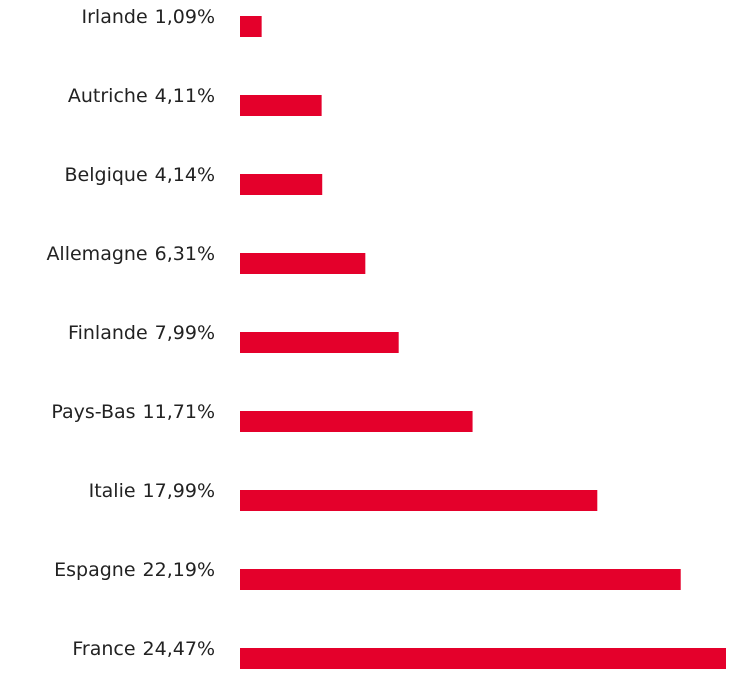  What do you see at coordinates (233, 337) in the screenshot?
I see `bar-row: 7,99% Finlande` at bounding box center [233, 337].